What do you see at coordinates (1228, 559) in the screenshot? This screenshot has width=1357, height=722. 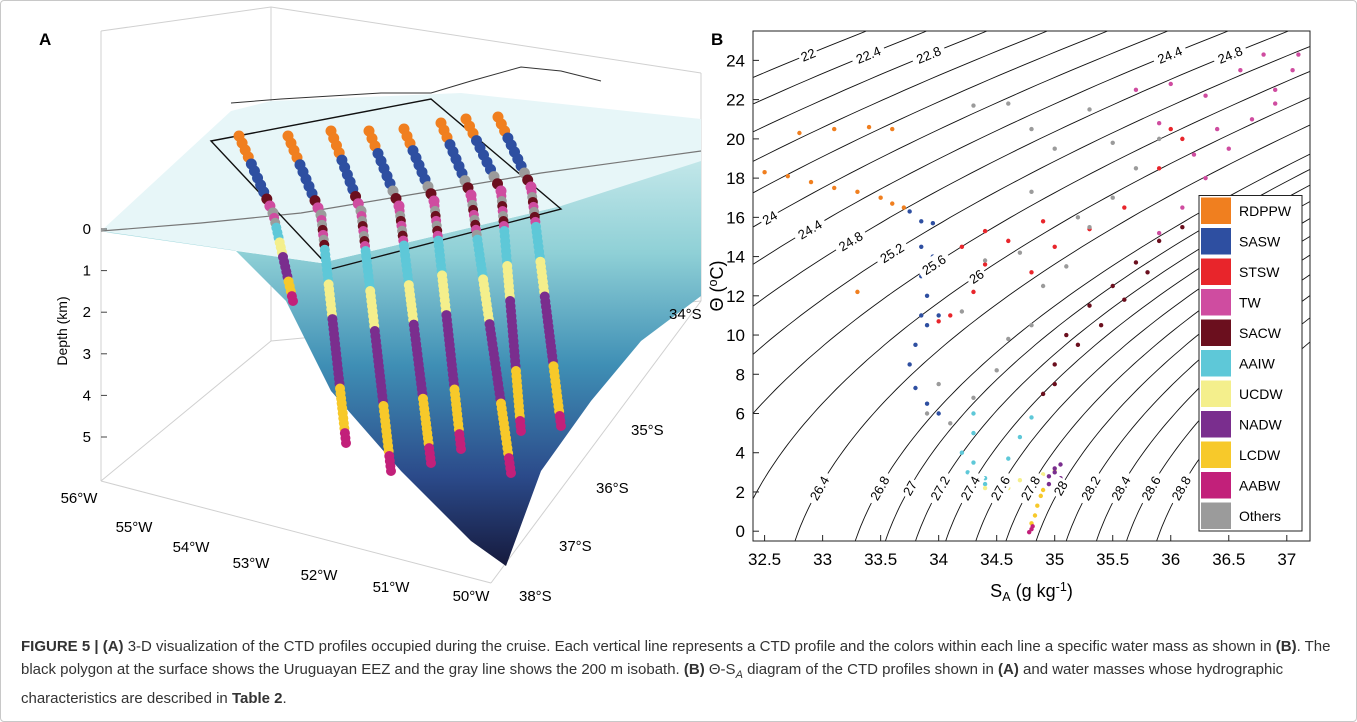 I see `x-tick-label: 36.5` at bounding box center [1228, 559].